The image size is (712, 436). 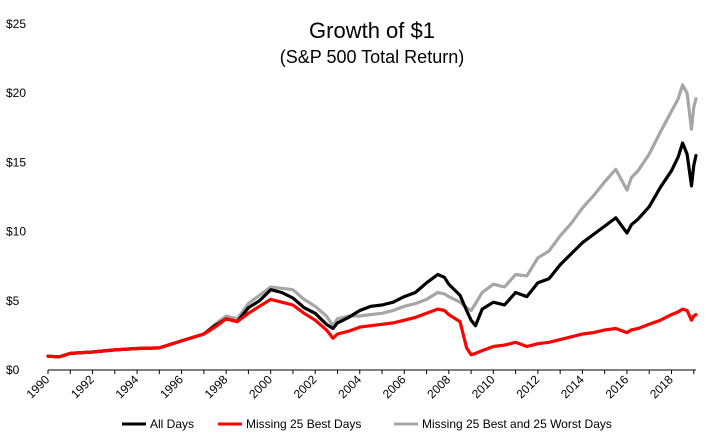 I want to click on x-tick-label: 1992, so click(x=82, y=386).